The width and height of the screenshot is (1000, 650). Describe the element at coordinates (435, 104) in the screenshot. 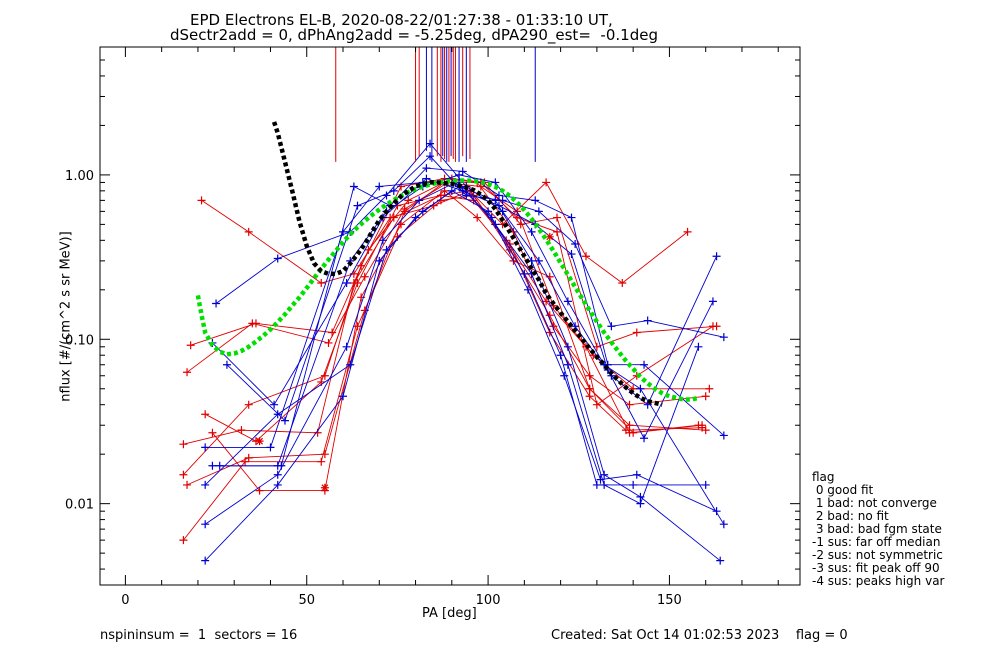

I see `vertical-lines-group` at that location.